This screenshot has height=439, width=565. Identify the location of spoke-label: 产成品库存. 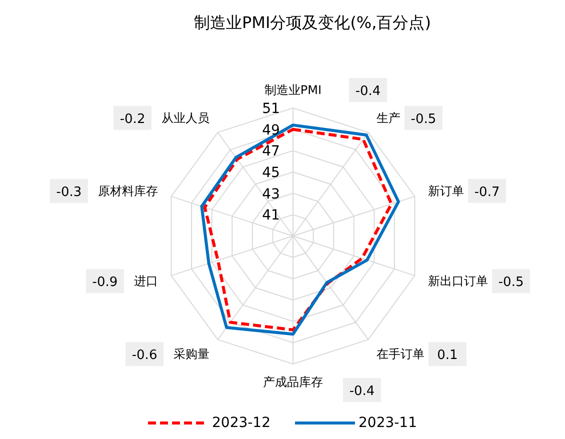
(293, 382).